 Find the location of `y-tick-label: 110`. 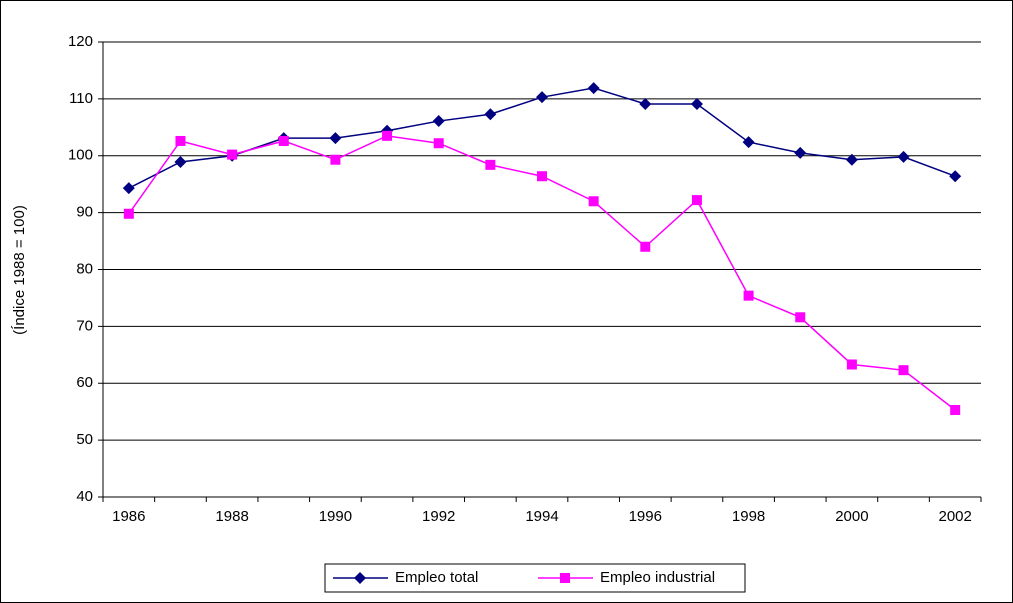

y-tick-label: 110 is located at coordinates (81, 98).